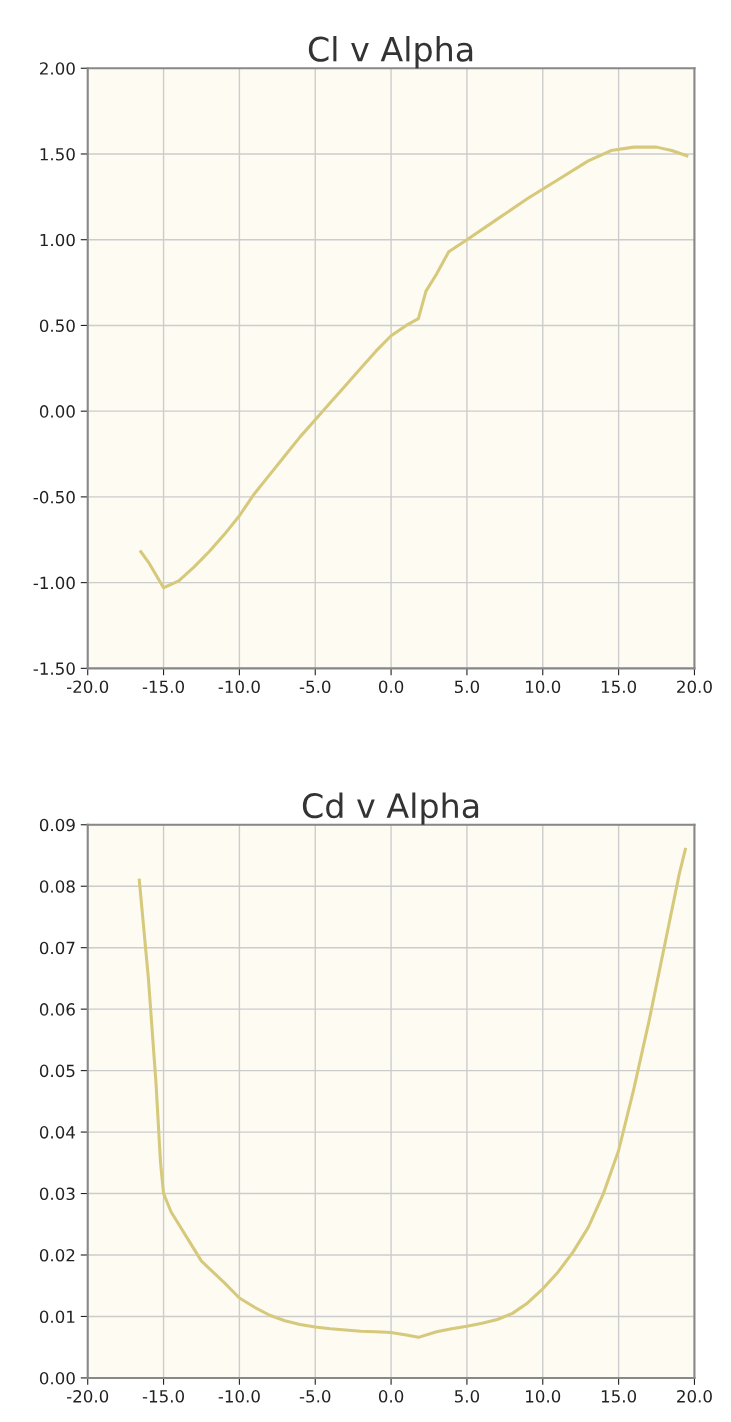 The width and height of the screenshot is (731, 1422). I want to click on y-tick-label: -1.00, so click(54, 583).